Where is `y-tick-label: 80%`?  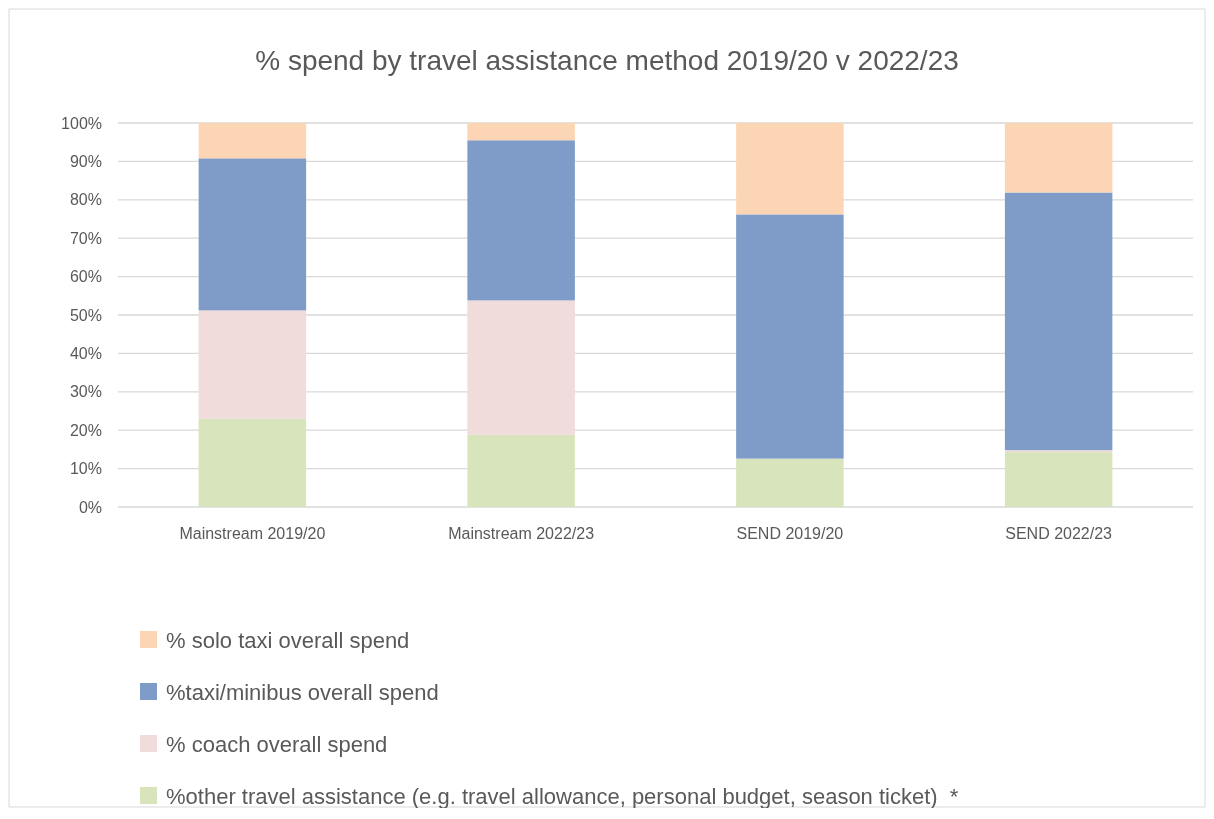 y-tick-label: 80% is located at coordinates (85, 200).